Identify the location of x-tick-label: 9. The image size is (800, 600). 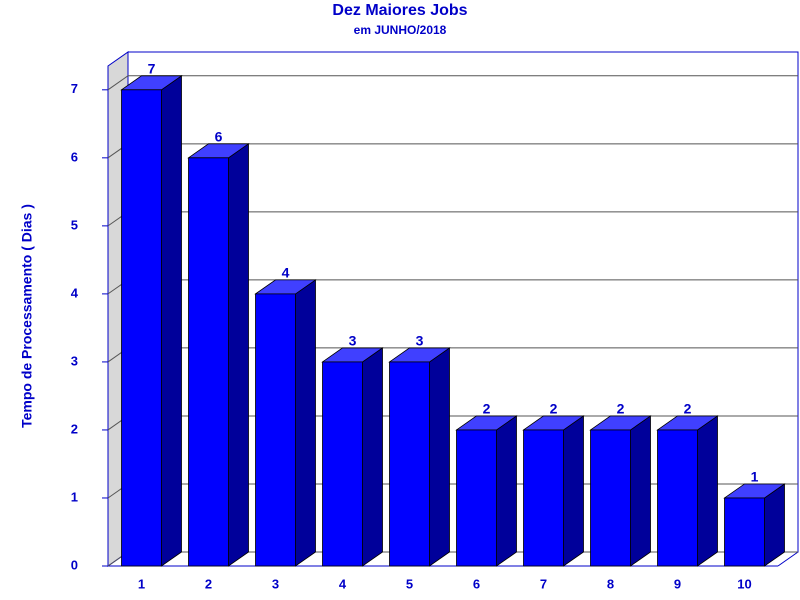
(677, 583).